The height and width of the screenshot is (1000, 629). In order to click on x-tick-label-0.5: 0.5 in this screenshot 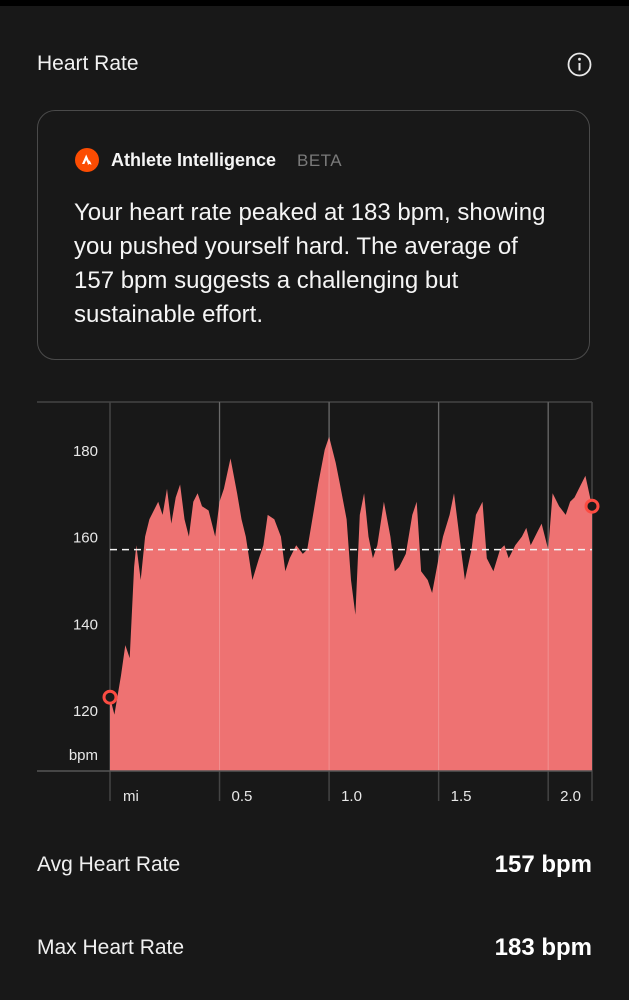, I will do `click(242, 796)`.